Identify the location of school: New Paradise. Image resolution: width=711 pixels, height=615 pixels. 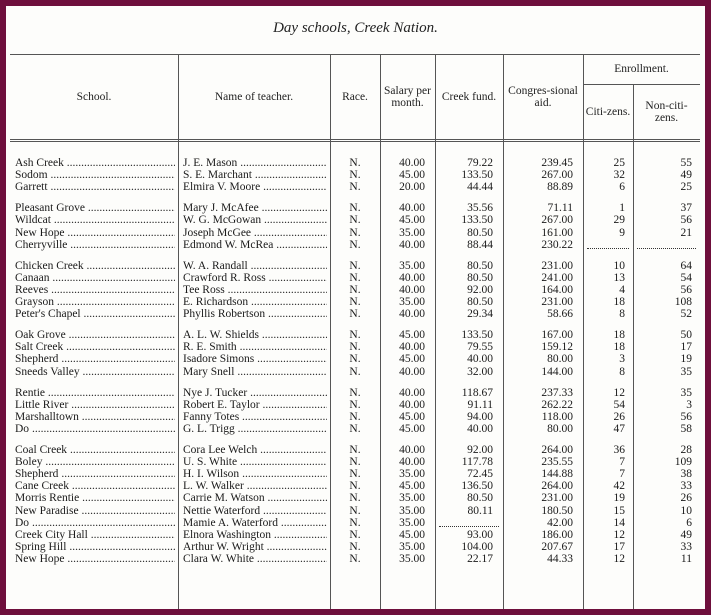
(95, 511).